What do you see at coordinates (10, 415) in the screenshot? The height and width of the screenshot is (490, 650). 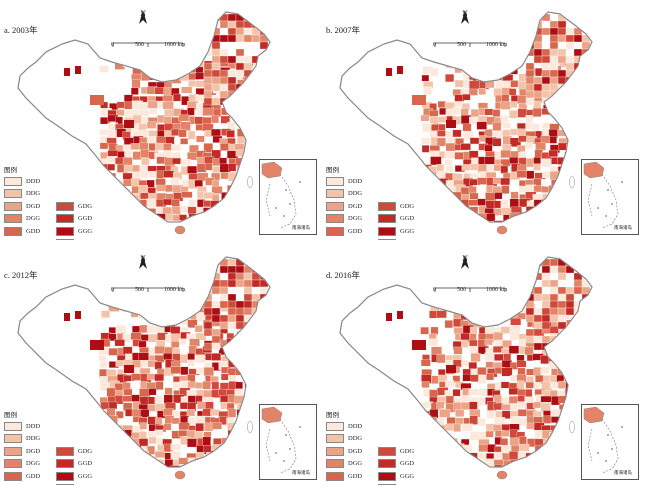 I see `legend-title: 图例` at bounding box center [10, 415].